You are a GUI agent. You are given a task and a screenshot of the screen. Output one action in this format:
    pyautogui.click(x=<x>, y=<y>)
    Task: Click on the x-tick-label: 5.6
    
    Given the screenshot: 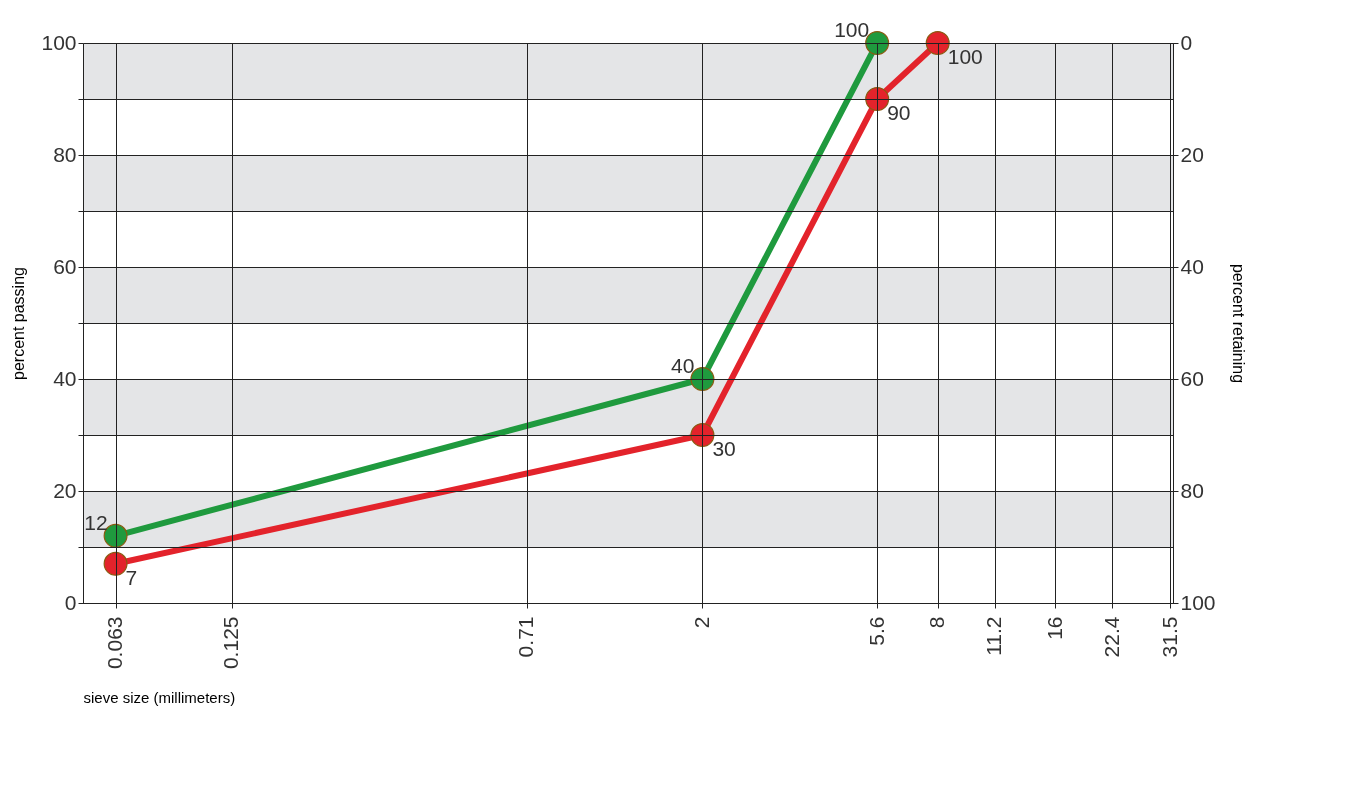 What is the action you would take?
    pyautogui.click(x=876, y=631)
    